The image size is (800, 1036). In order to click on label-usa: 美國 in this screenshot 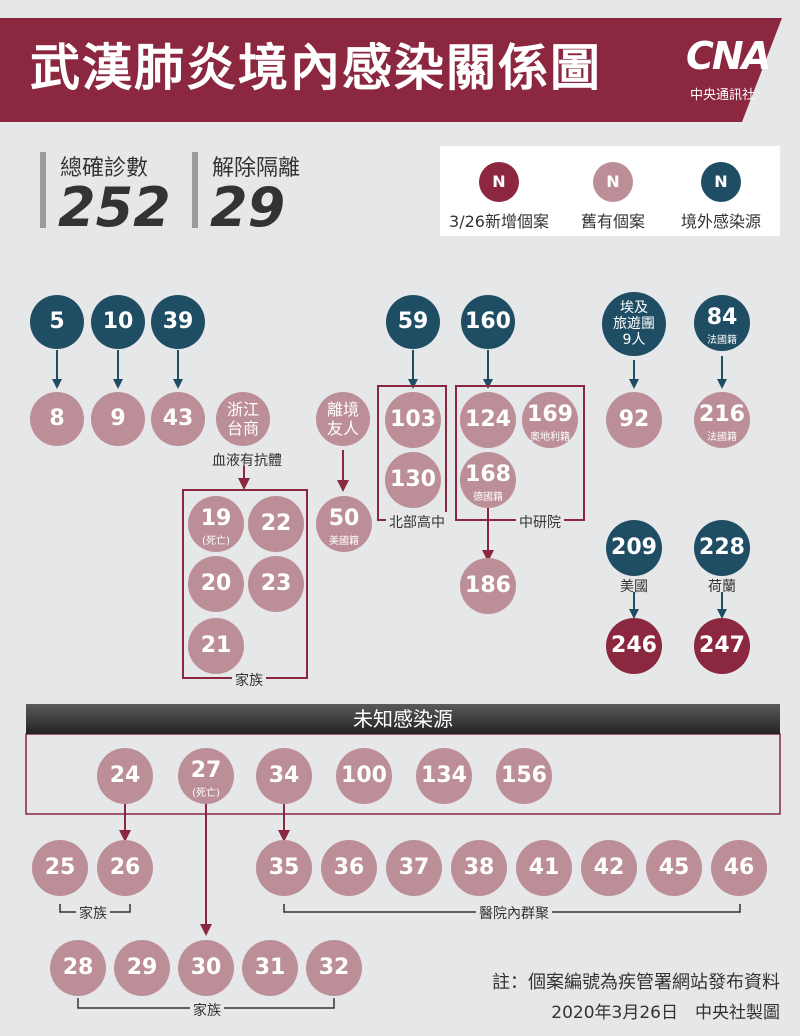, I will do `click(634, 587)`.